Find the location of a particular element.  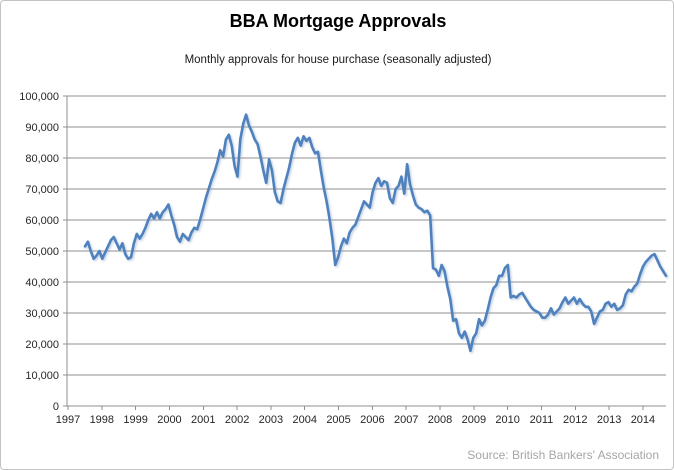

svg-text: 2000 is located at coordinates (169, 420).